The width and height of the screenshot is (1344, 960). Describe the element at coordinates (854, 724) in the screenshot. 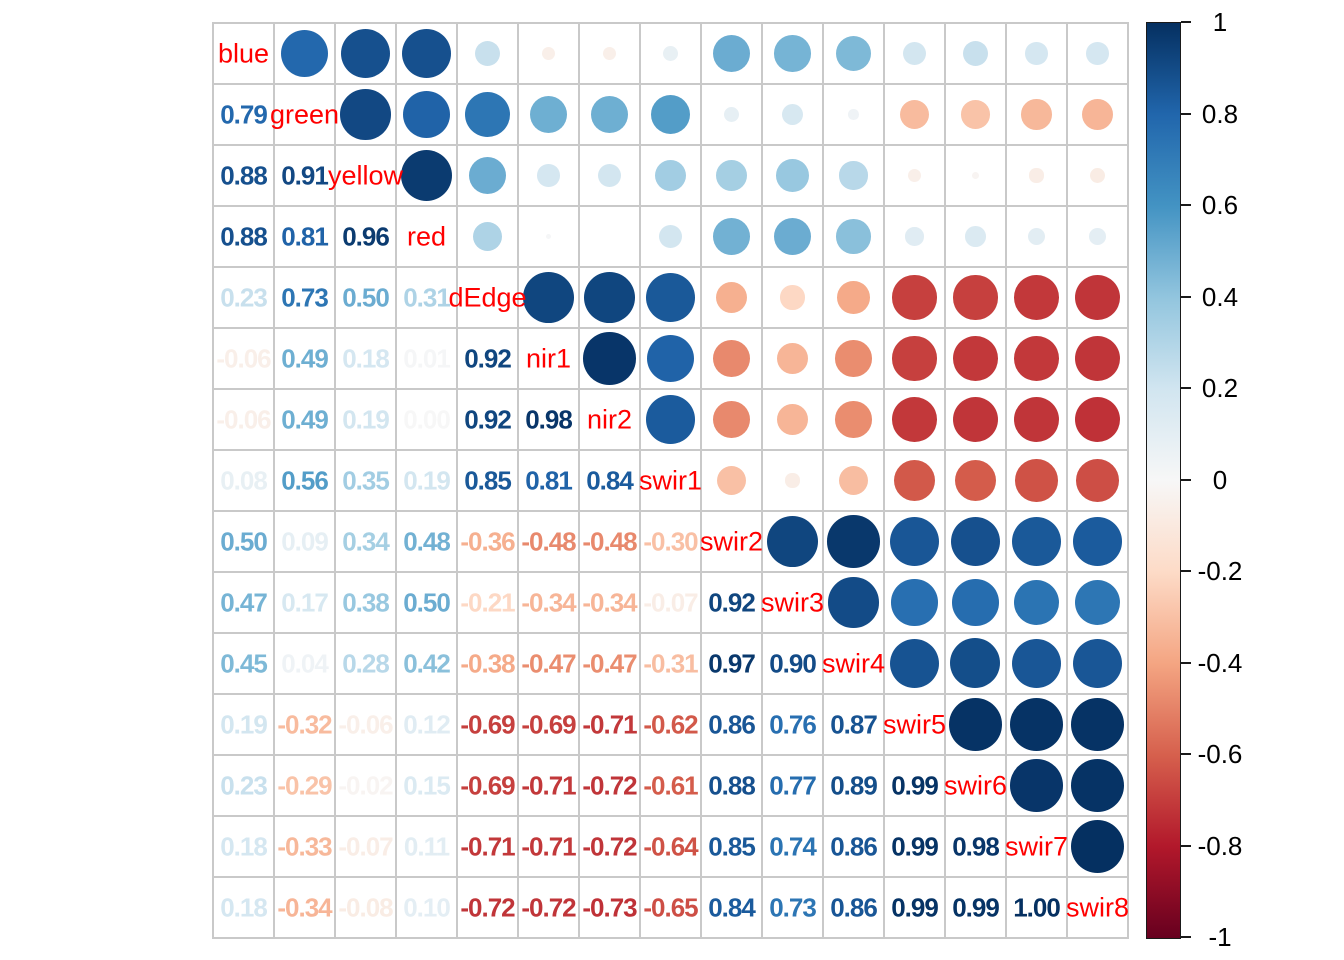

I see `corr-value-swir5-swir4: 0.87` at that location.